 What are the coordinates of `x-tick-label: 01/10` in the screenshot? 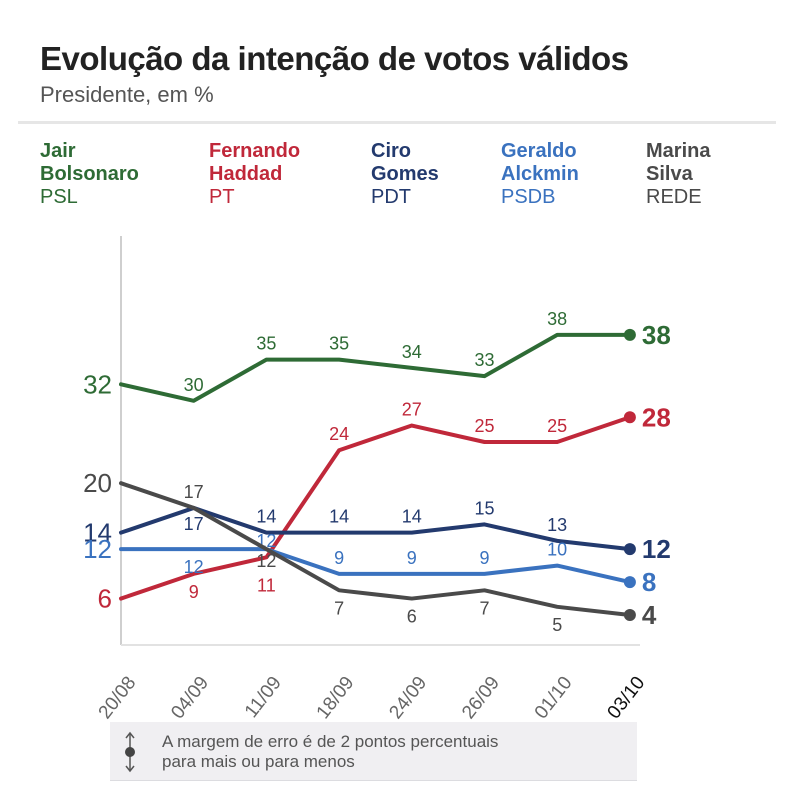 It's located at (554, 696).